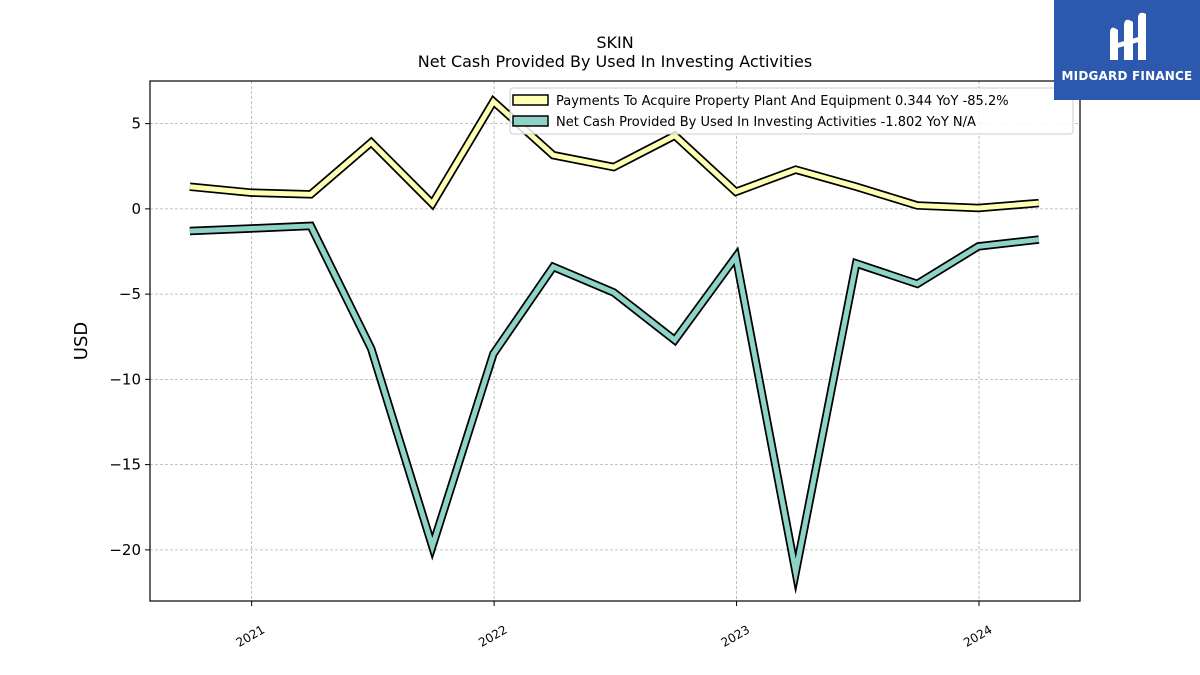 The height and width of the screenshot is (675, 1200). What do you see at coordinates (1128, 36) in the screenshot?
I see `midgard-logo-icon` at bounding box center [1128, 36].